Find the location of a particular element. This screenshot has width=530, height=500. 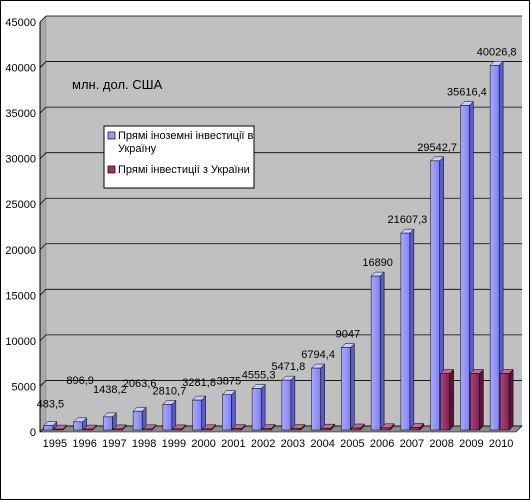

data-label: 483,5 is located at coordinates (51, 405).